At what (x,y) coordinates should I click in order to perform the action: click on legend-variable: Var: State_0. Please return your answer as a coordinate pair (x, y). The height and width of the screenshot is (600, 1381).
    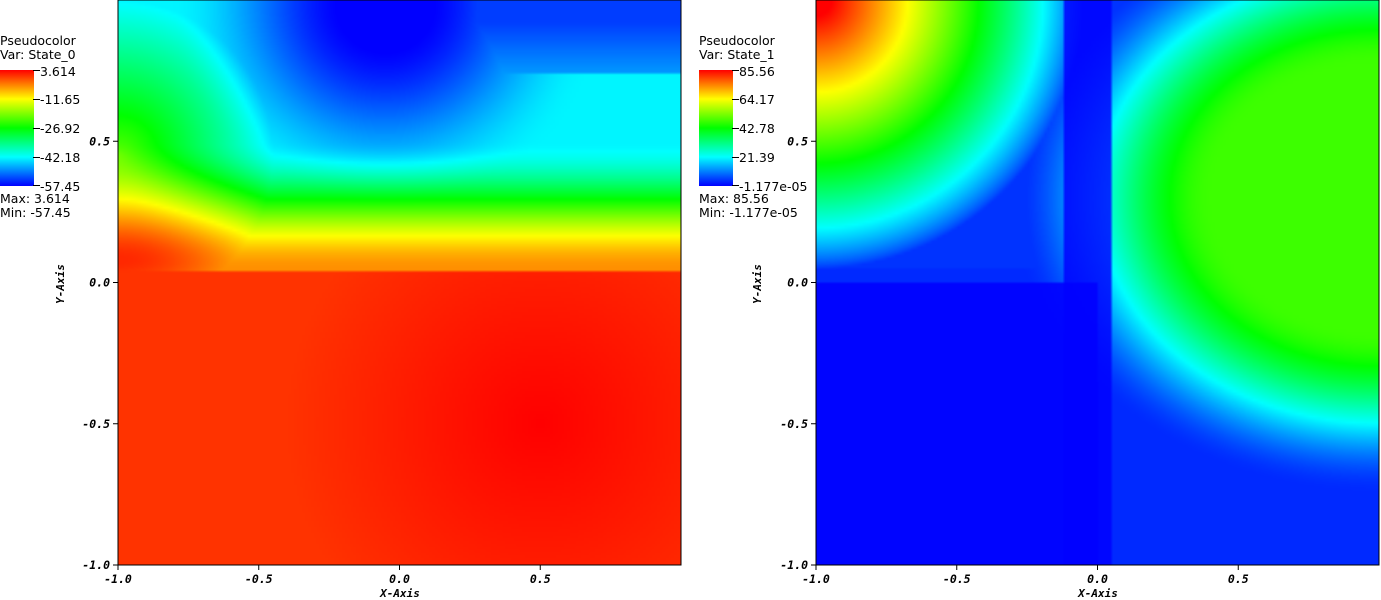
    Looking at the image, I should click on (38, 54).